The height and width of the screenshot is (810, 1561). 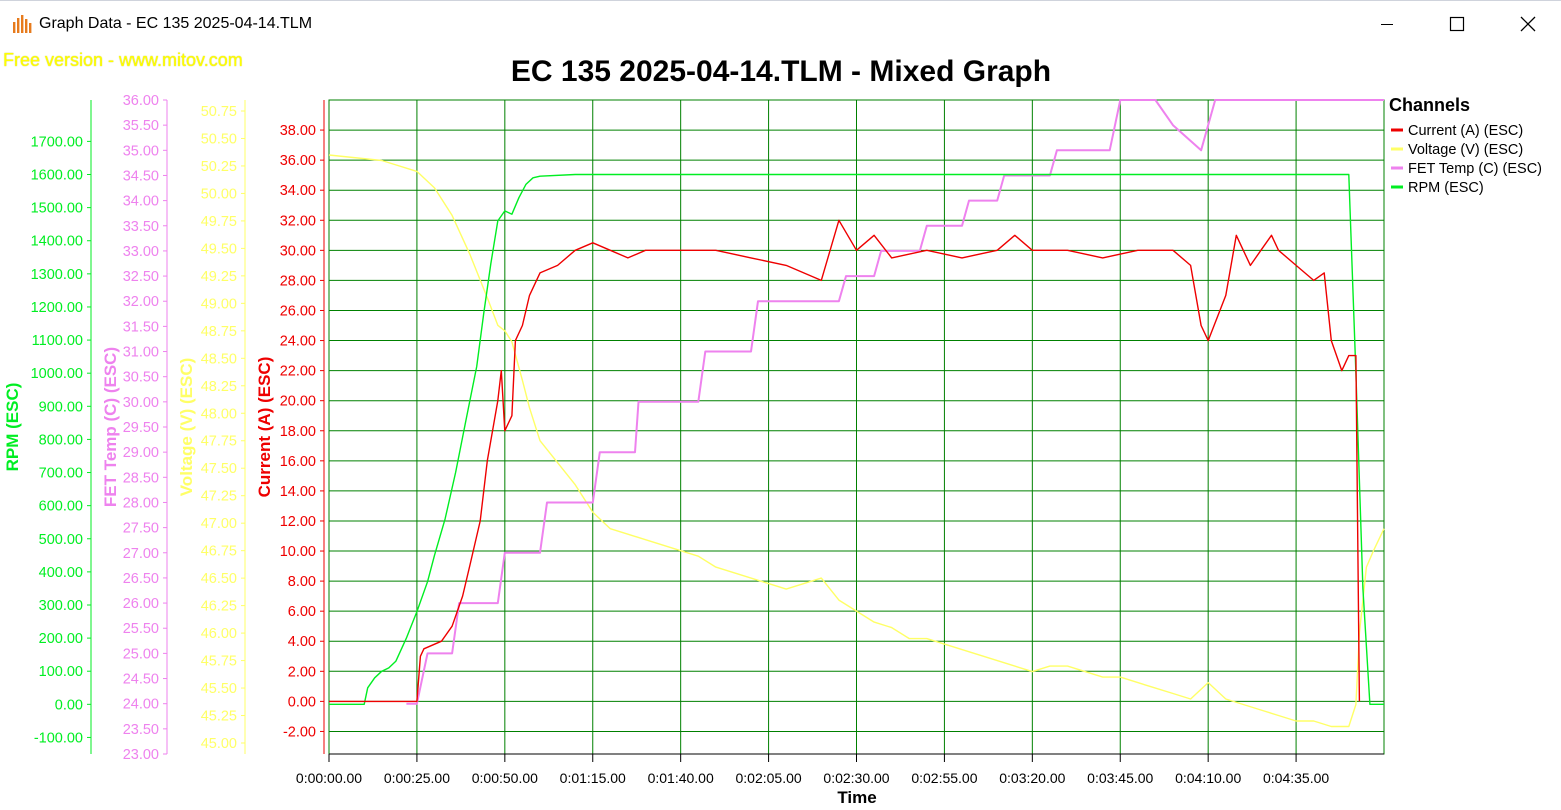 What do you see at coordinates (141, 101) in the screenshot?
I see `fet-temp-tick-label: 36.00` at bounding box center [141, 101].